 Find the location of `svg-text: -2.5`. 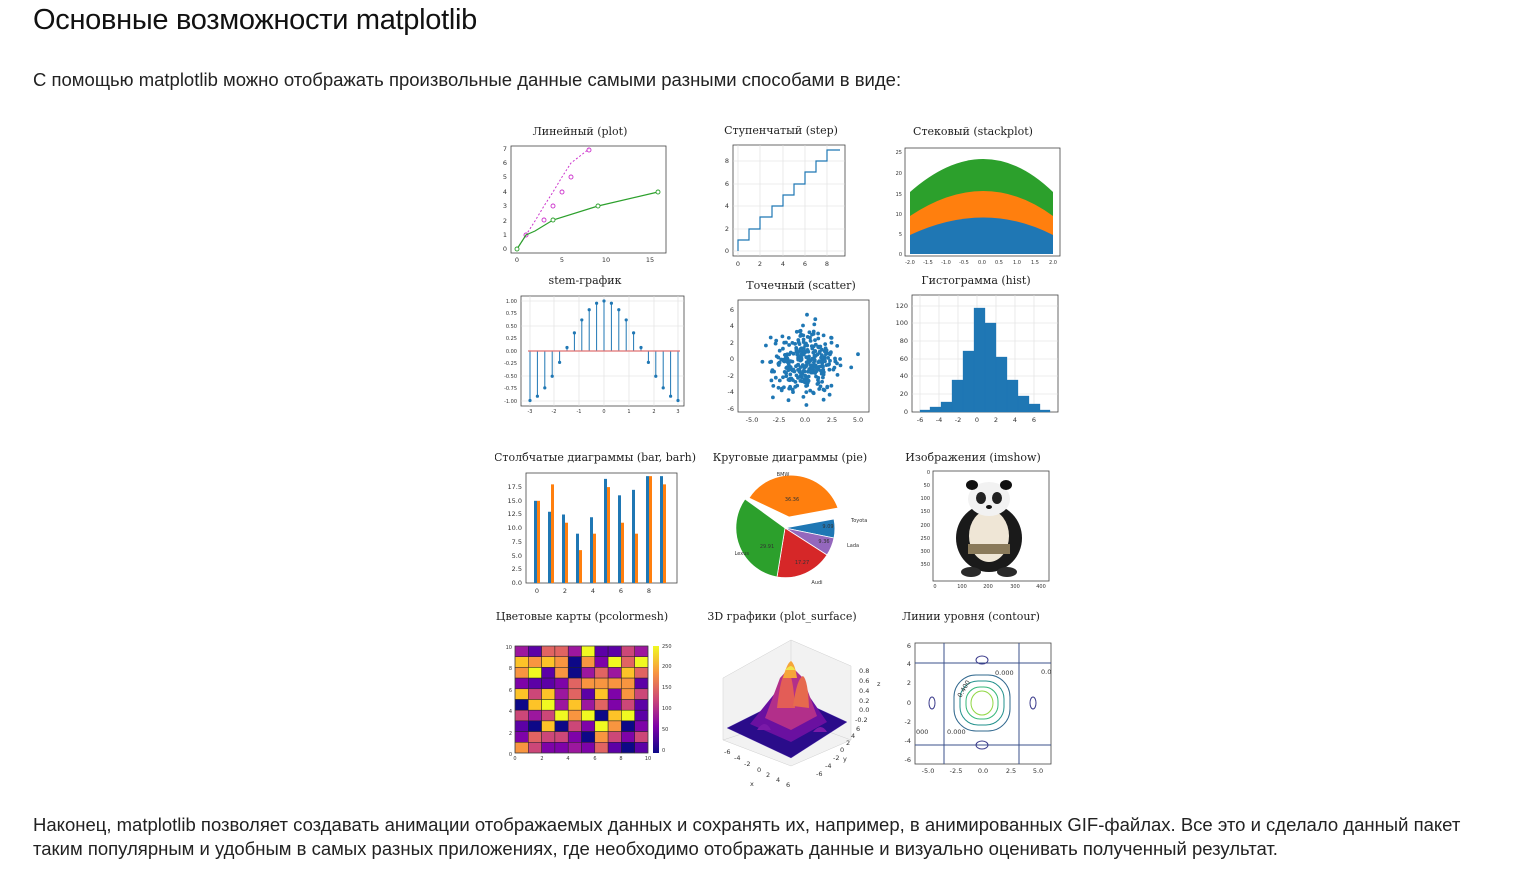

svg-text: -2.5 is located at coordinates (779, 420).